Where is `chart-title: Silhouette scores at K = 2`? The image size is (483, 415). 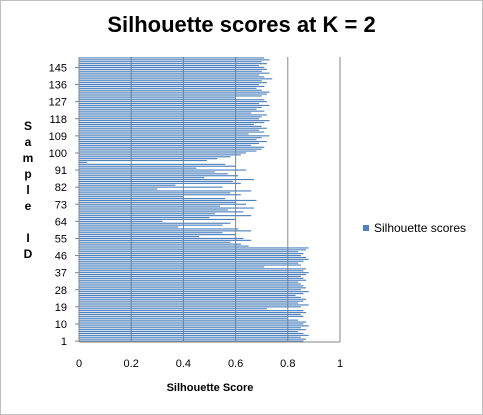
chart-title: Silhouette scores at K = 2 is located at coordinates (241, 24).